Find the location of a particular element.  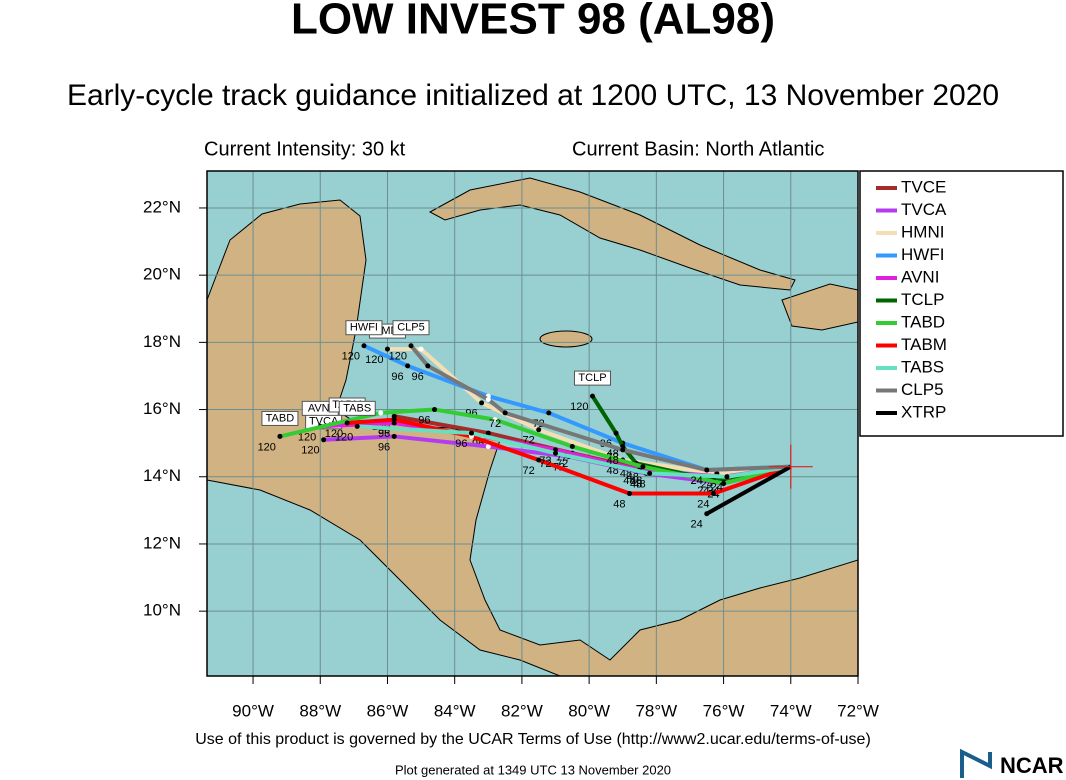

legend-label: TVCE is located at coordinates (923, 186).